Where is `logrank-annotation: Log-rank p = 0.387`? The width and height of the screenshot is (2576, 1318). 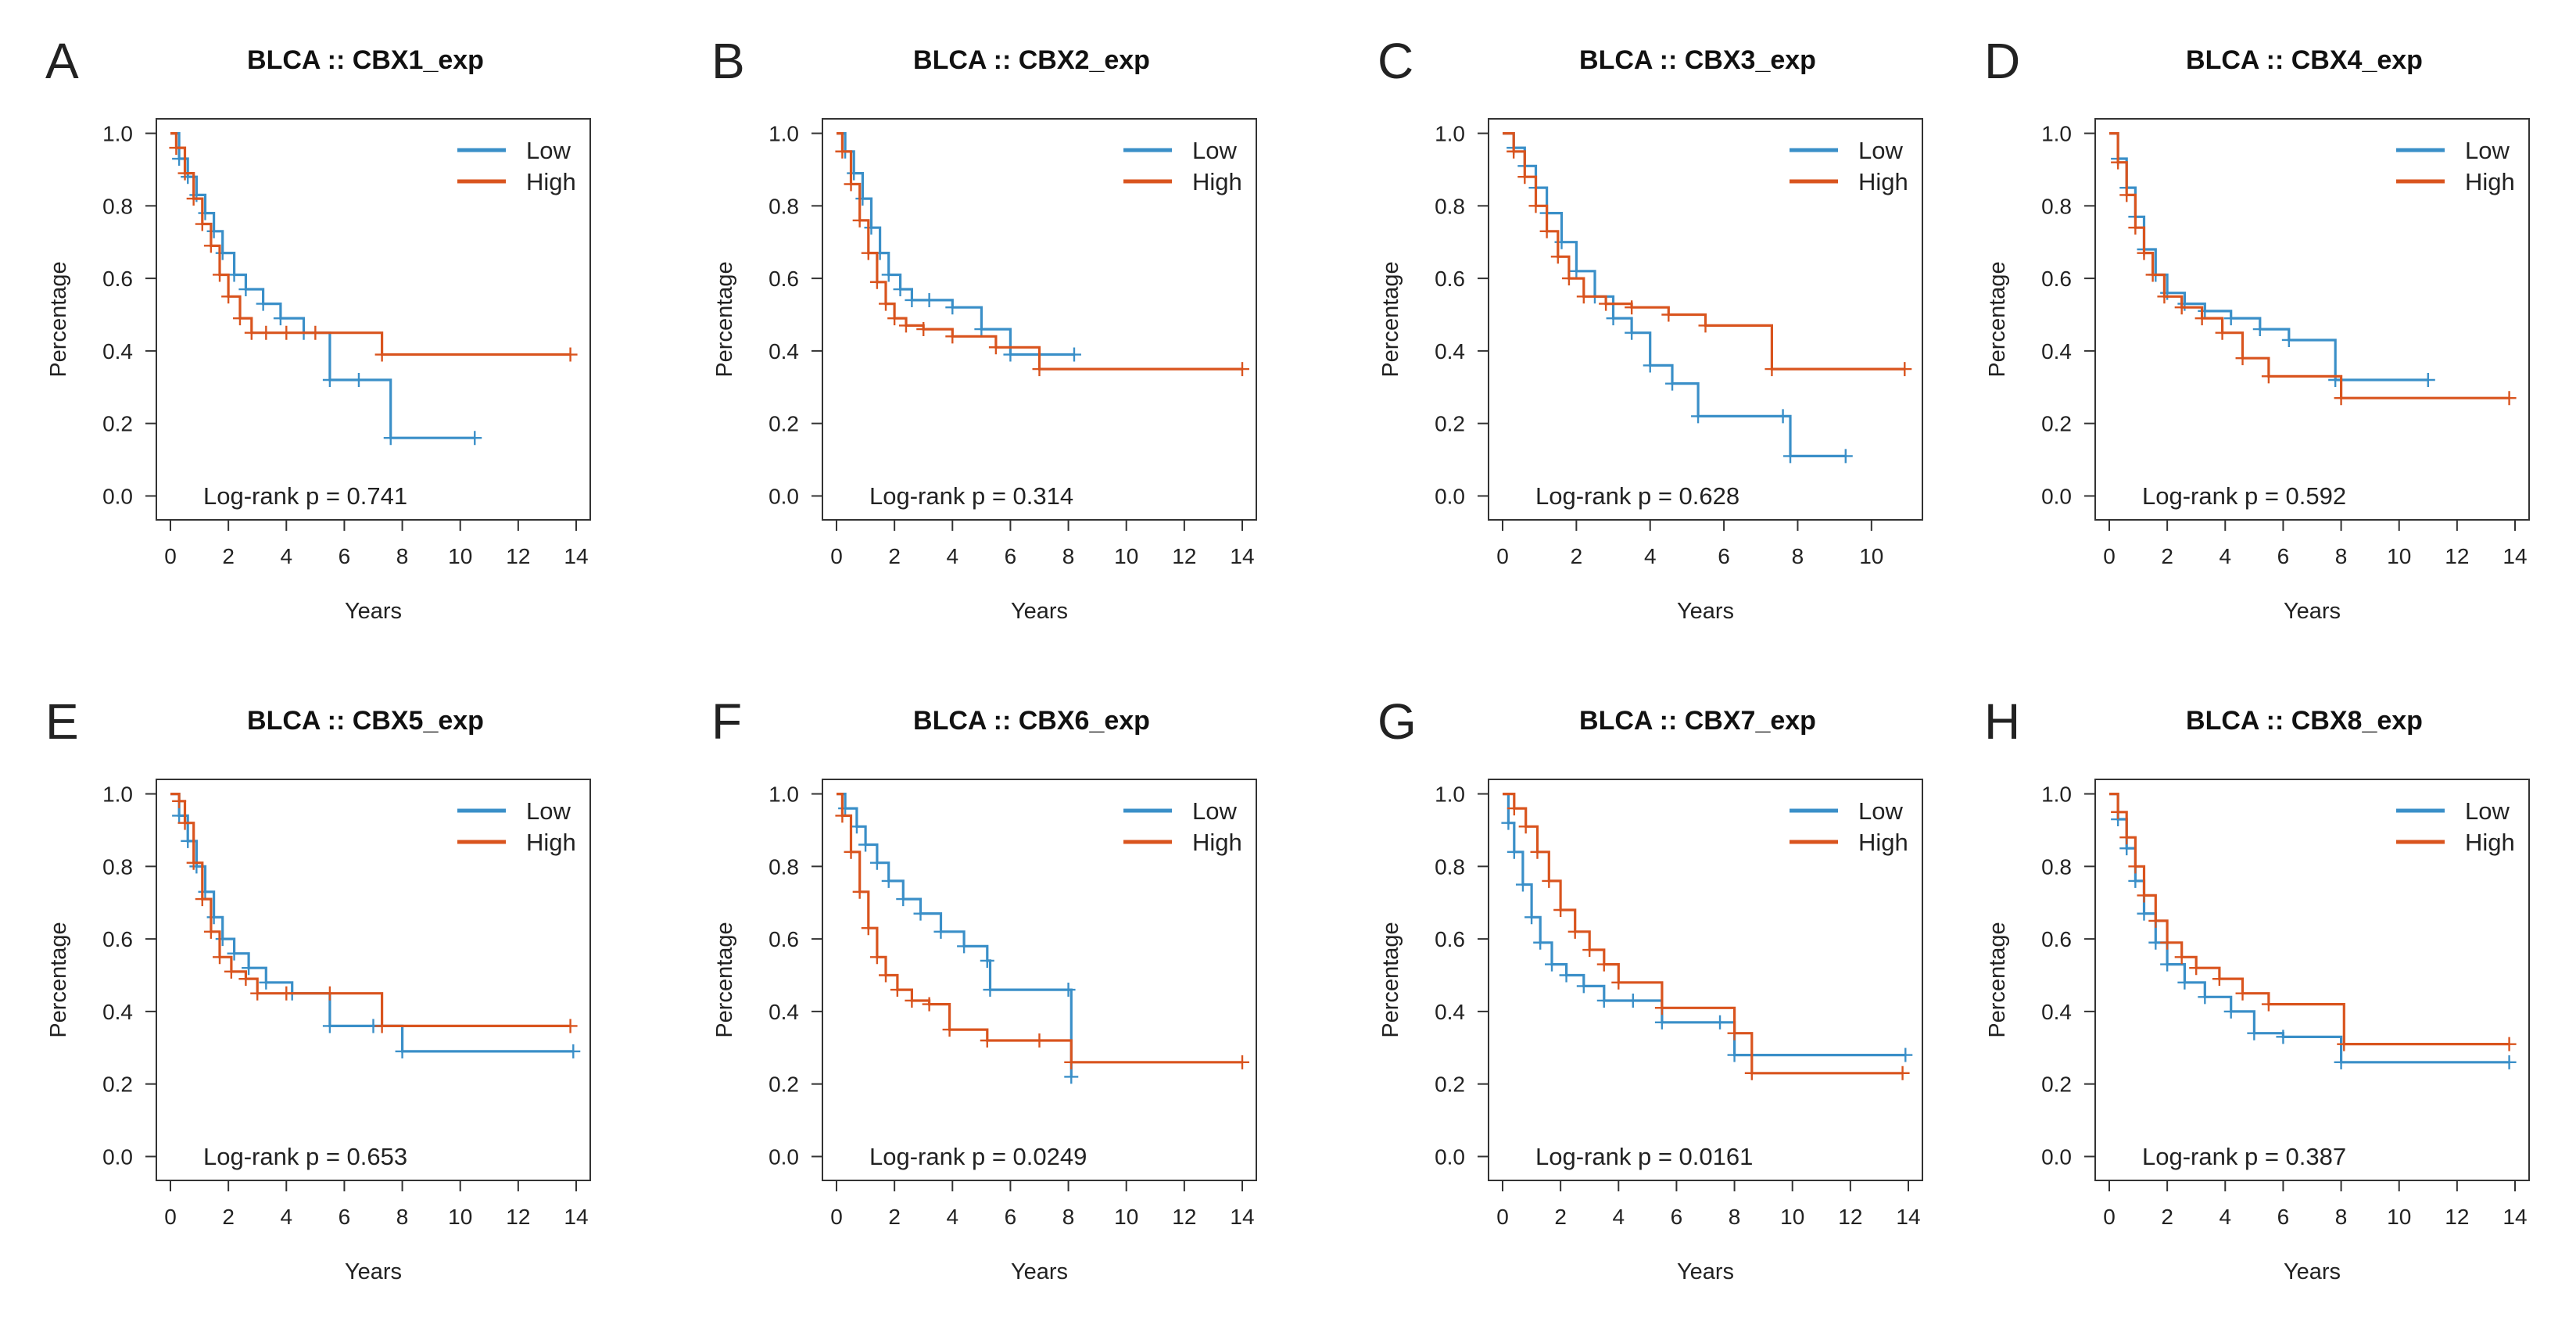
logrank-annotation: Log-rank p = 0.387 is located at coordinates (2244, 1156).